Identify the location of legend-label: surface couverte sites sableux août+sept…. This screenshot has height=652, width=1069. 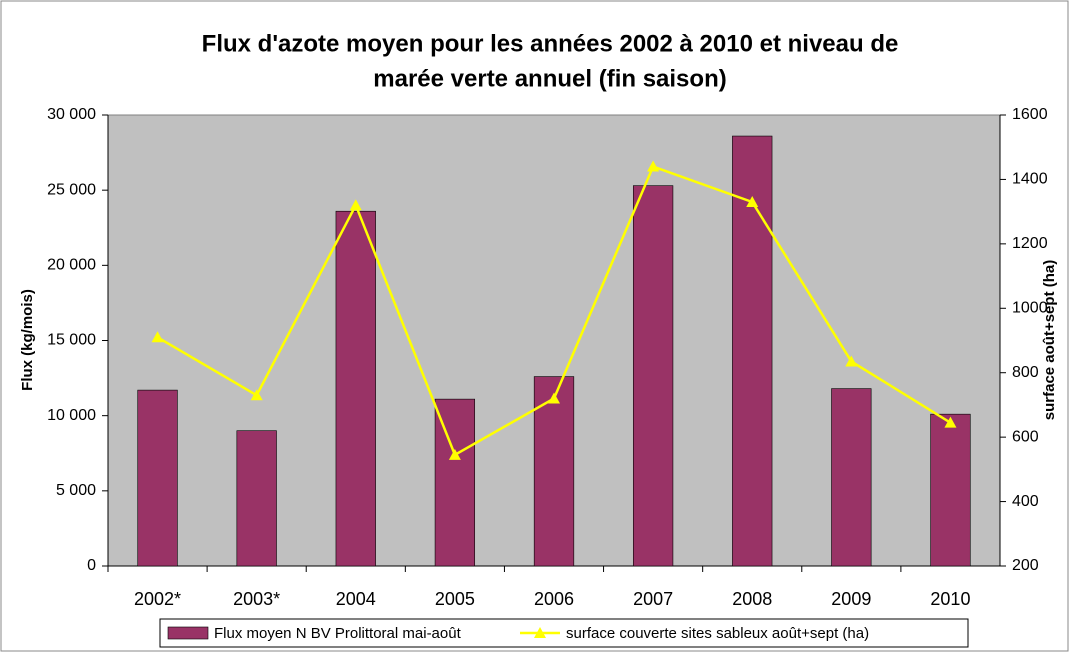
(717, 633).